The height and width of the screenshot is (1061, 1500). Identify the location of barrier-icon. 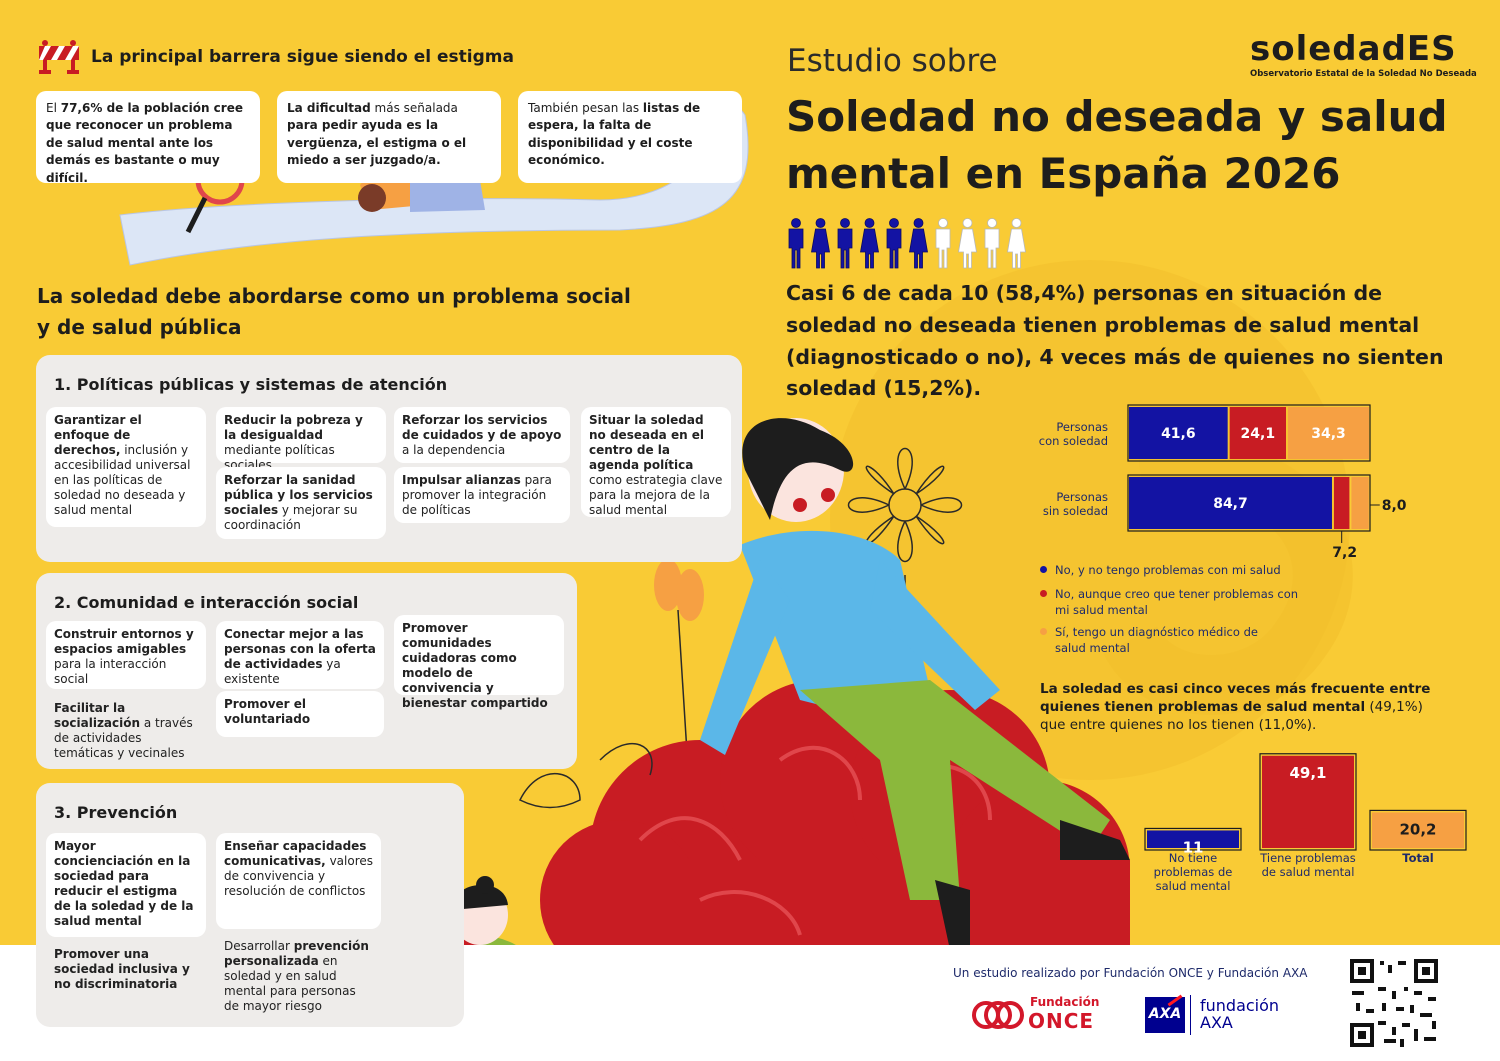
(59, 57).